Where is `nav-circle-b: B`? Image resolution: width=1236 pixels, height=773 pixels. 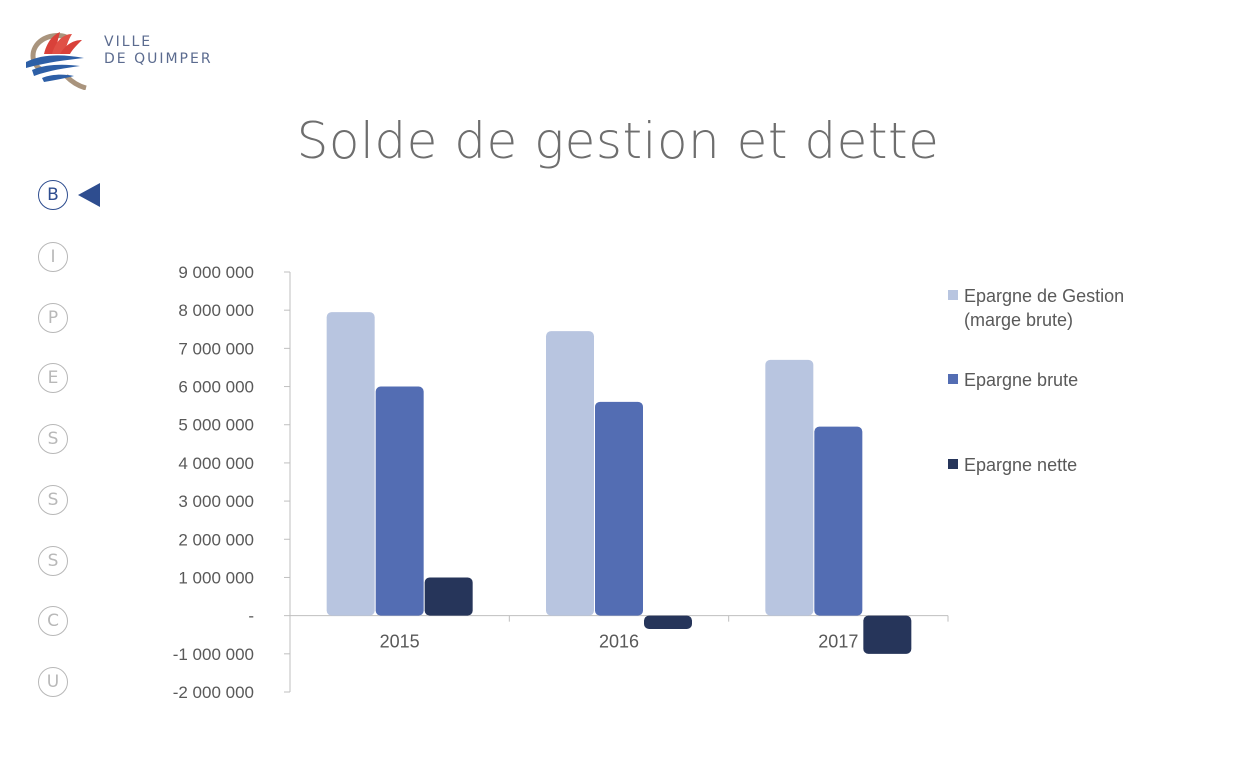
nav-circle-b: B is located at coordinates (53, 195).